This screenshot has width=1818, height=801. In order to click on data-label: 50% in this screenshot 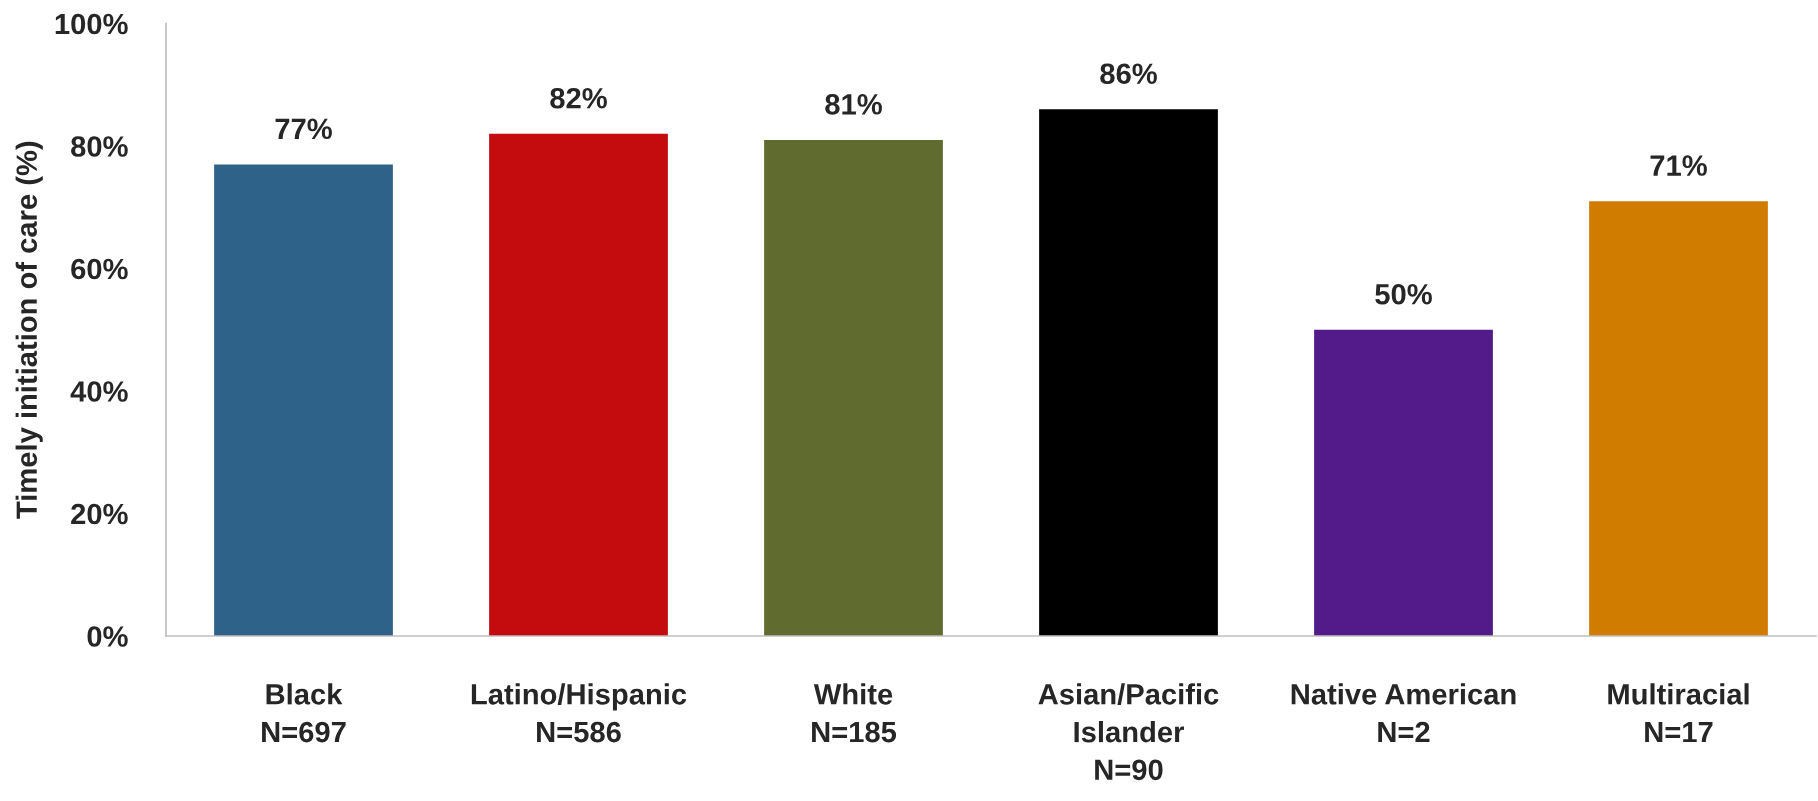, I will do `click(1403, 294)`.